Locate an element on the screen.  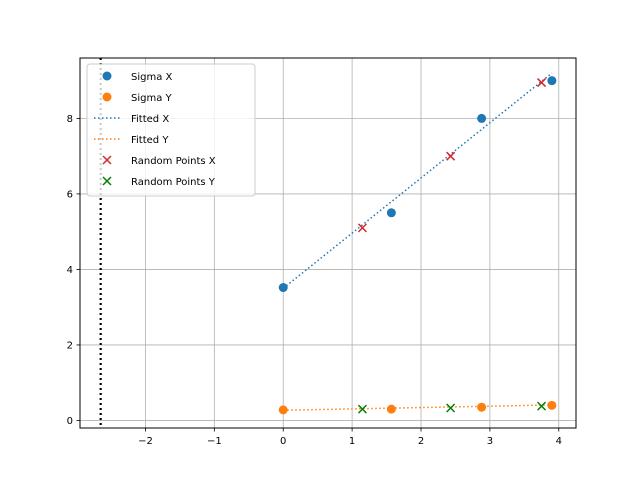
legend-handle-sigma-x is located at coordinates (107, 76).